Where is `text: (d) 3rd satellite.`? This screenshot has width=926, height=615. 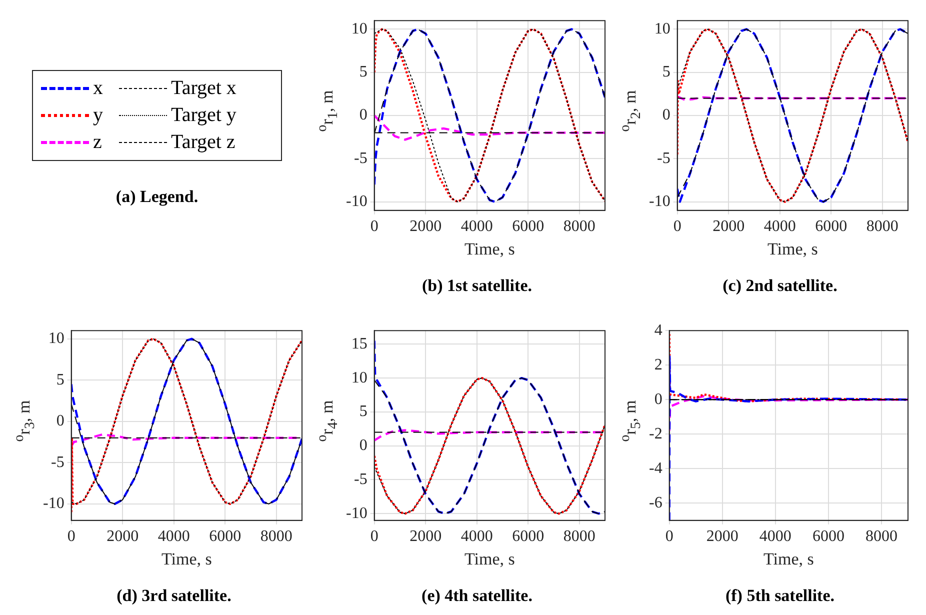 text: (d) 3rd satellite. is located at coordinates (174, 596).